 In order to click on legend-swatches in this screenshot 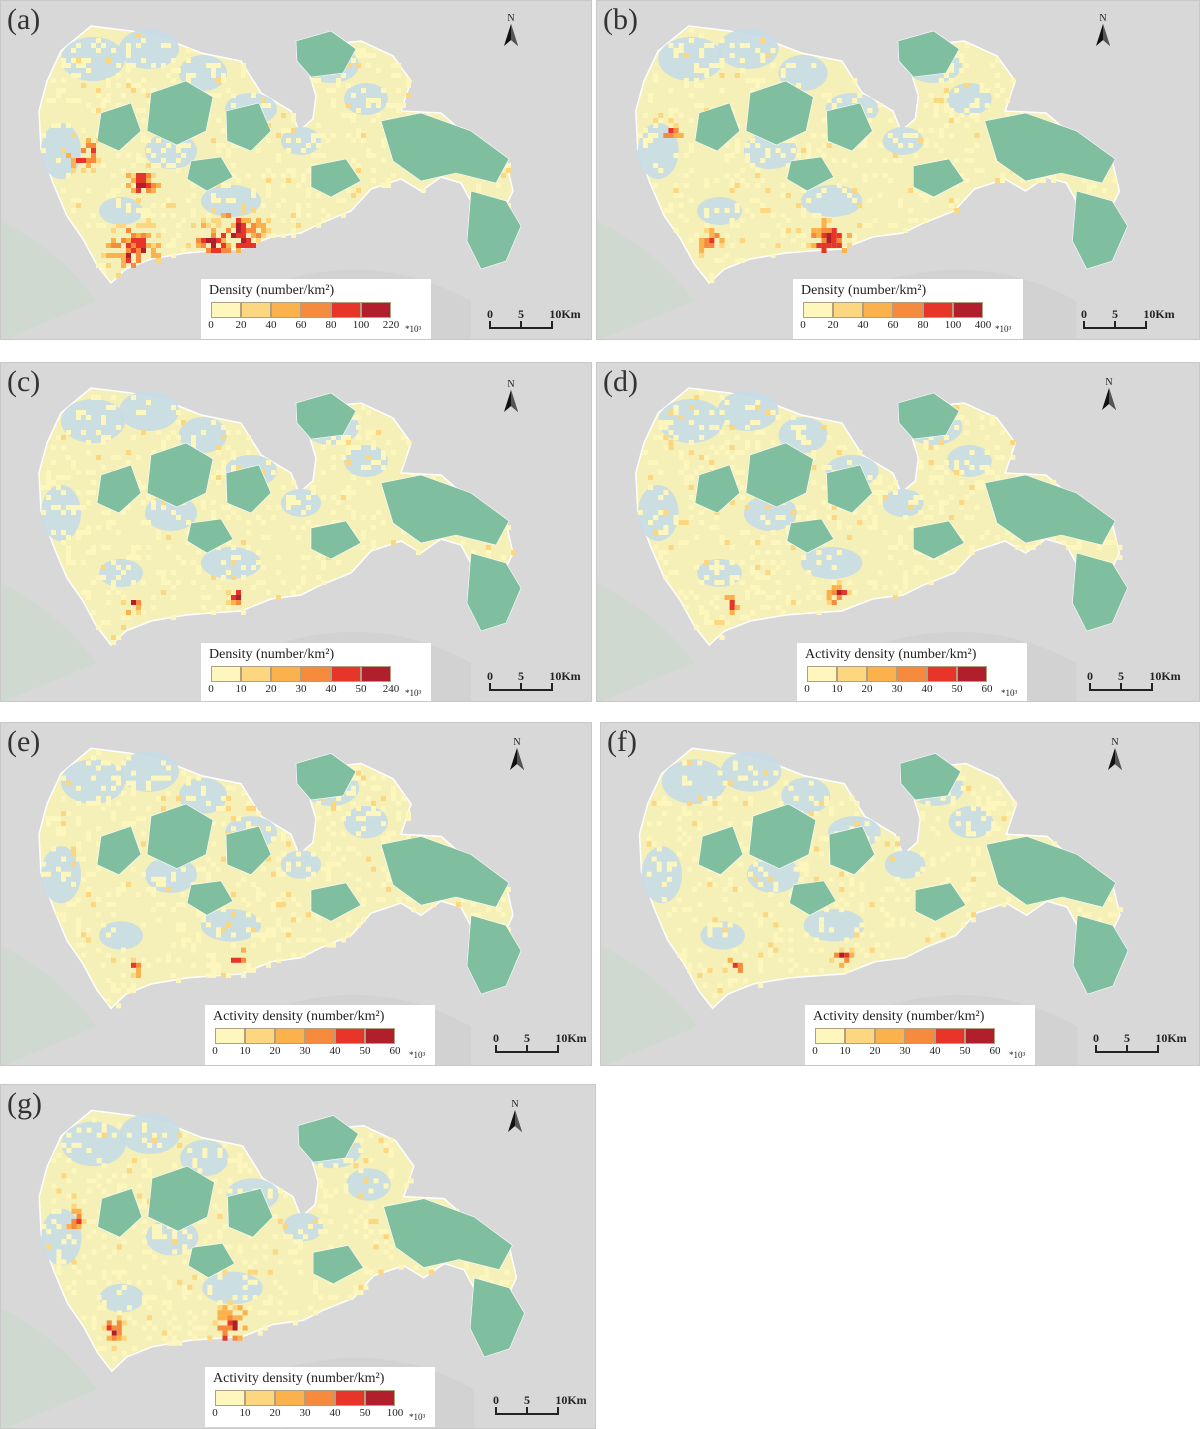, I will do `click(322, 1036)`.